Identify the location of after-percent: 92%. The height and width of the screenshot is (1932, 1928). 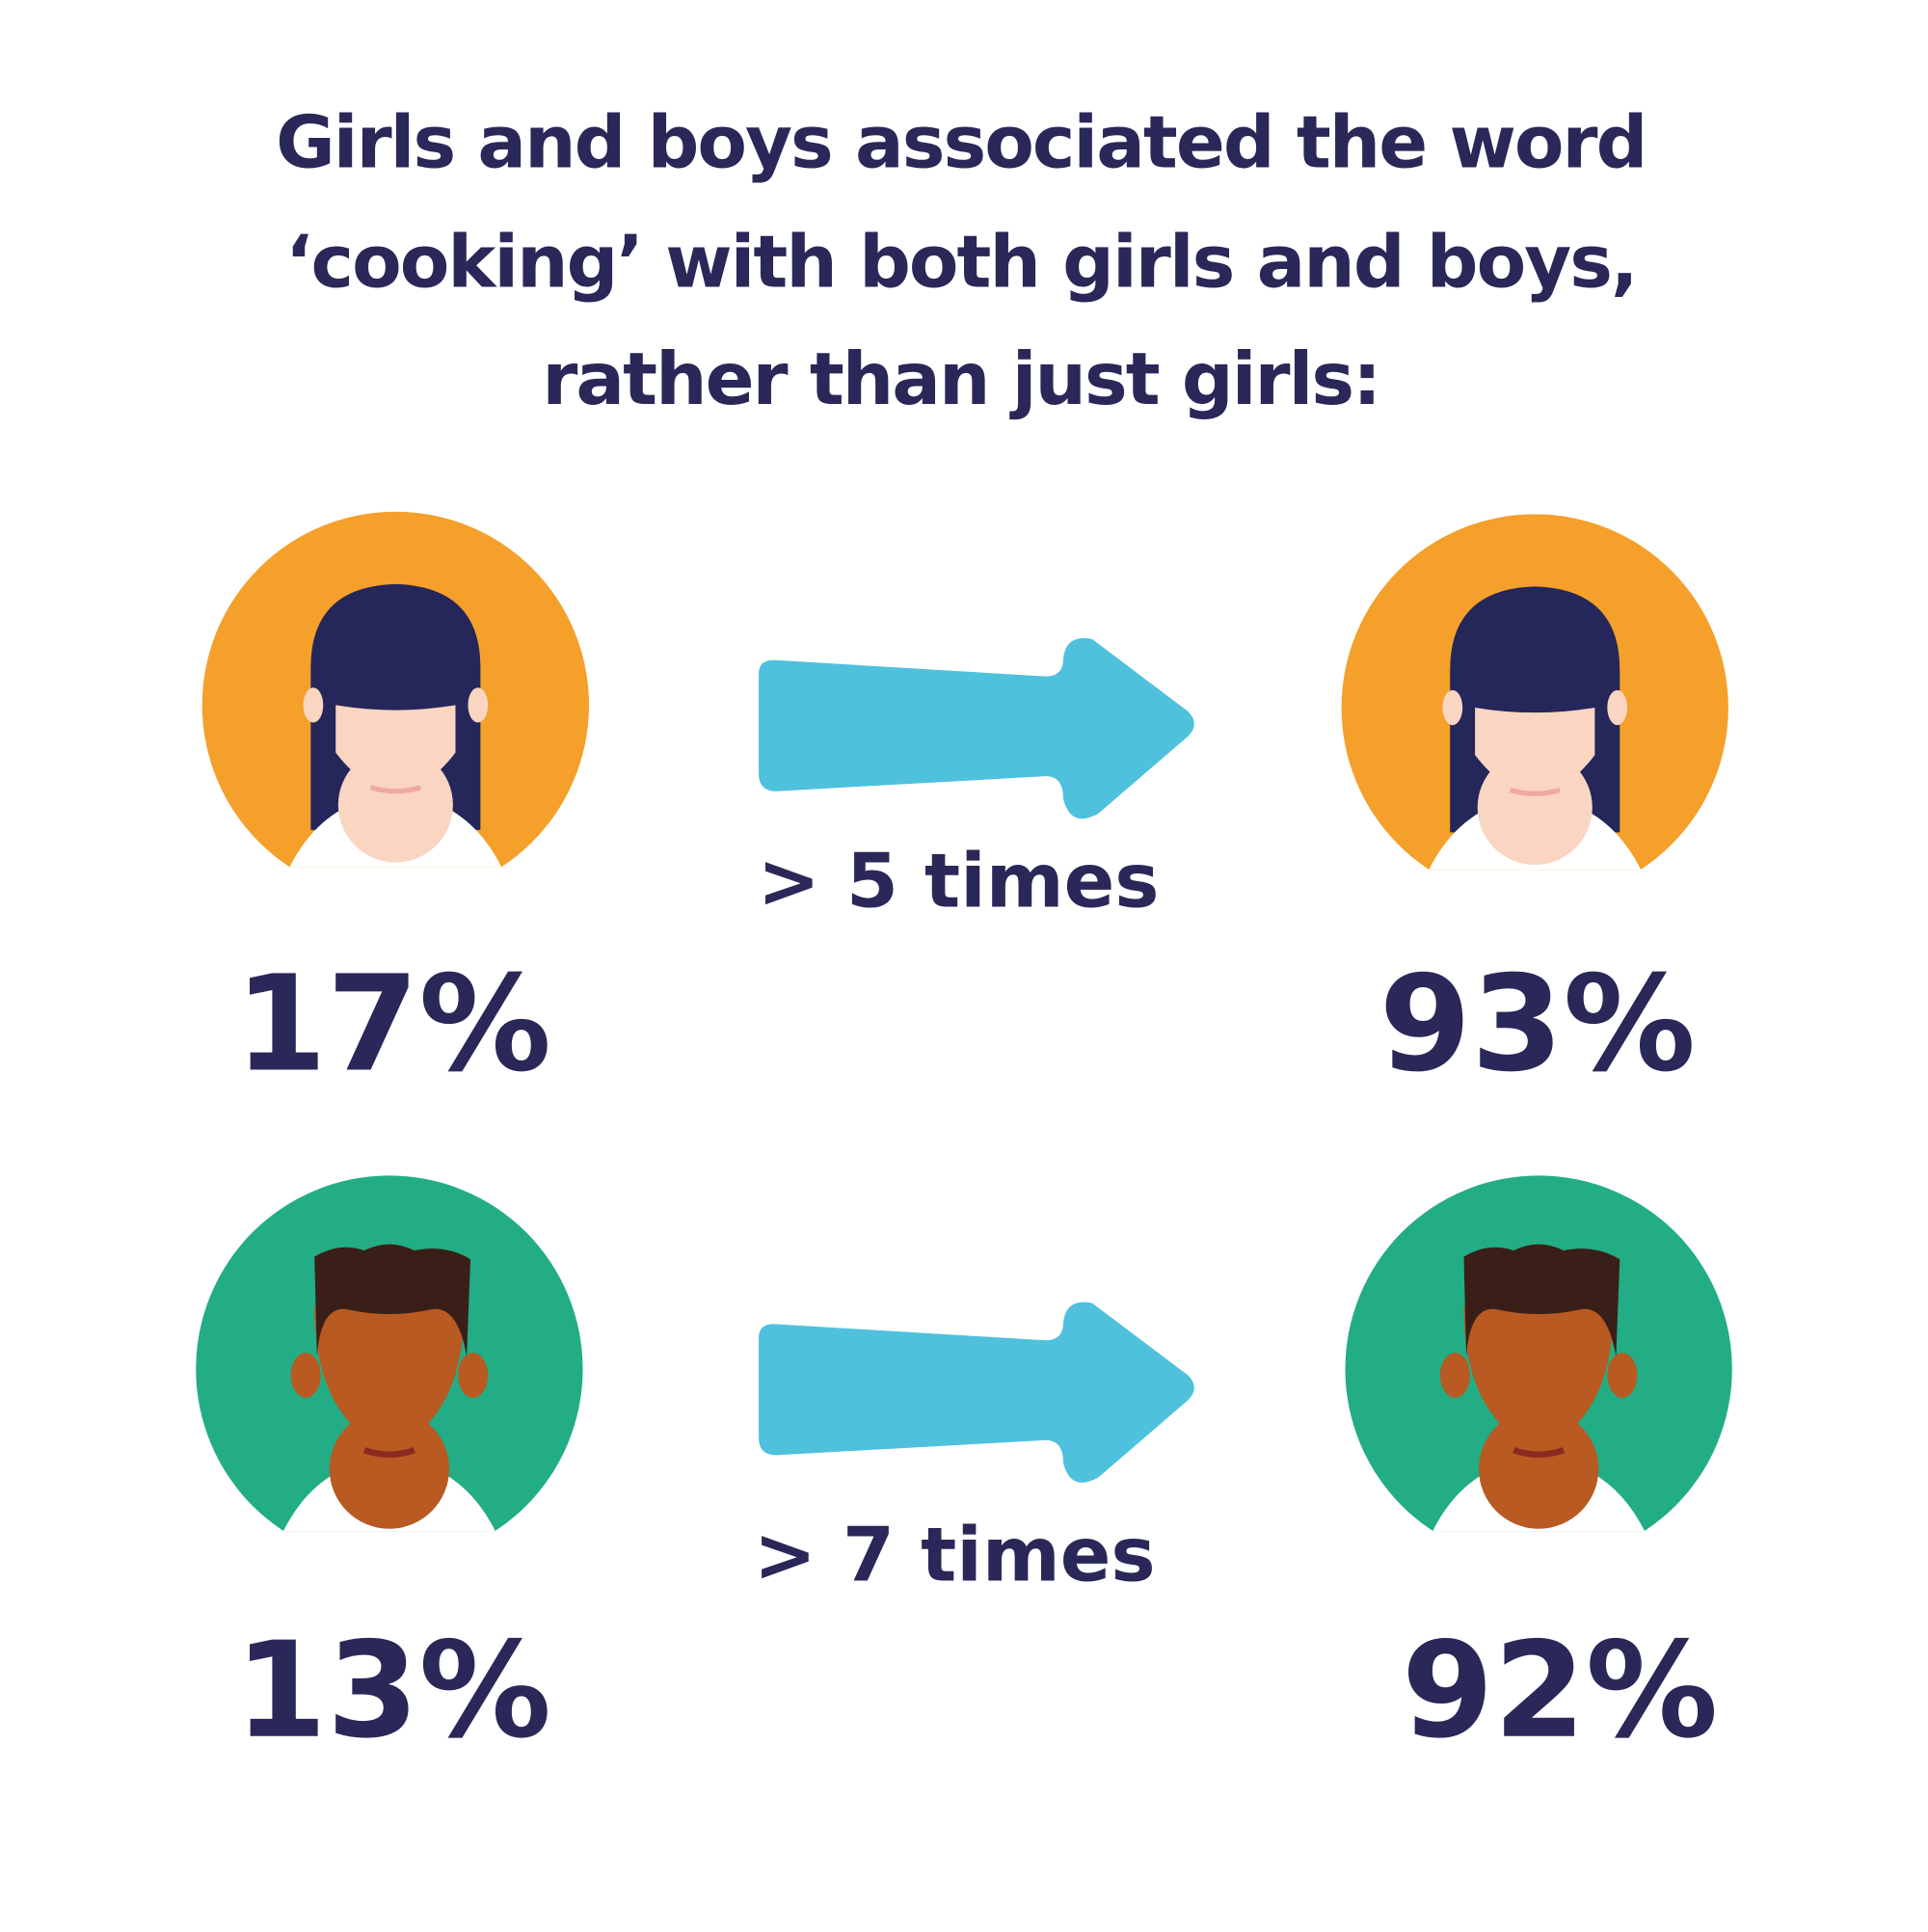
(1560, 1692).